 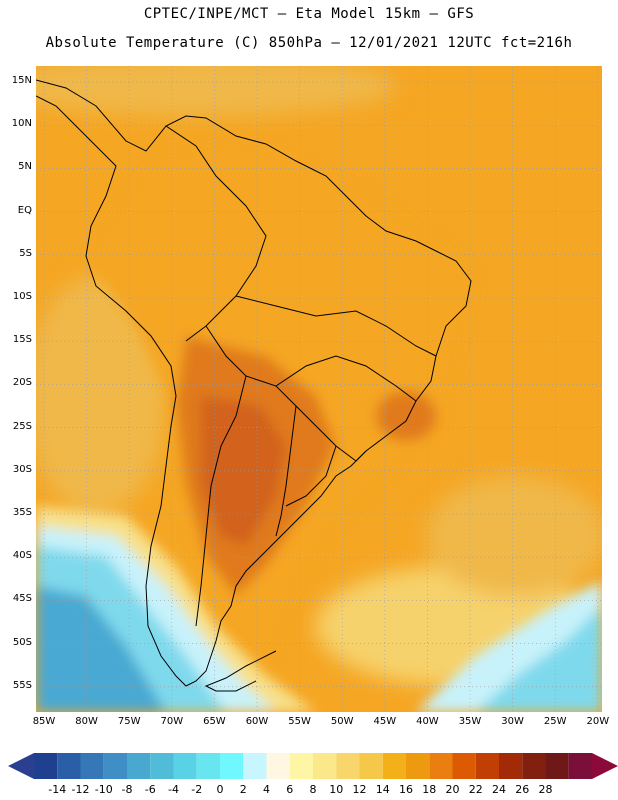 What do you see at coordinates (382, 789) in the screenshot?
I see `colorbar-label: 14` at bounding box center [382, 789].